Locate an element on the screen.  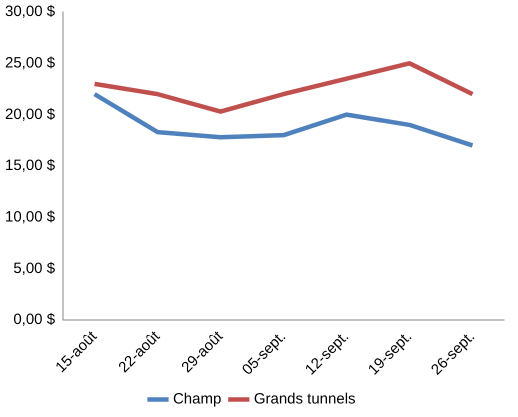
y-tick-label: 0,00 $ is located at coordinates (34, 319).